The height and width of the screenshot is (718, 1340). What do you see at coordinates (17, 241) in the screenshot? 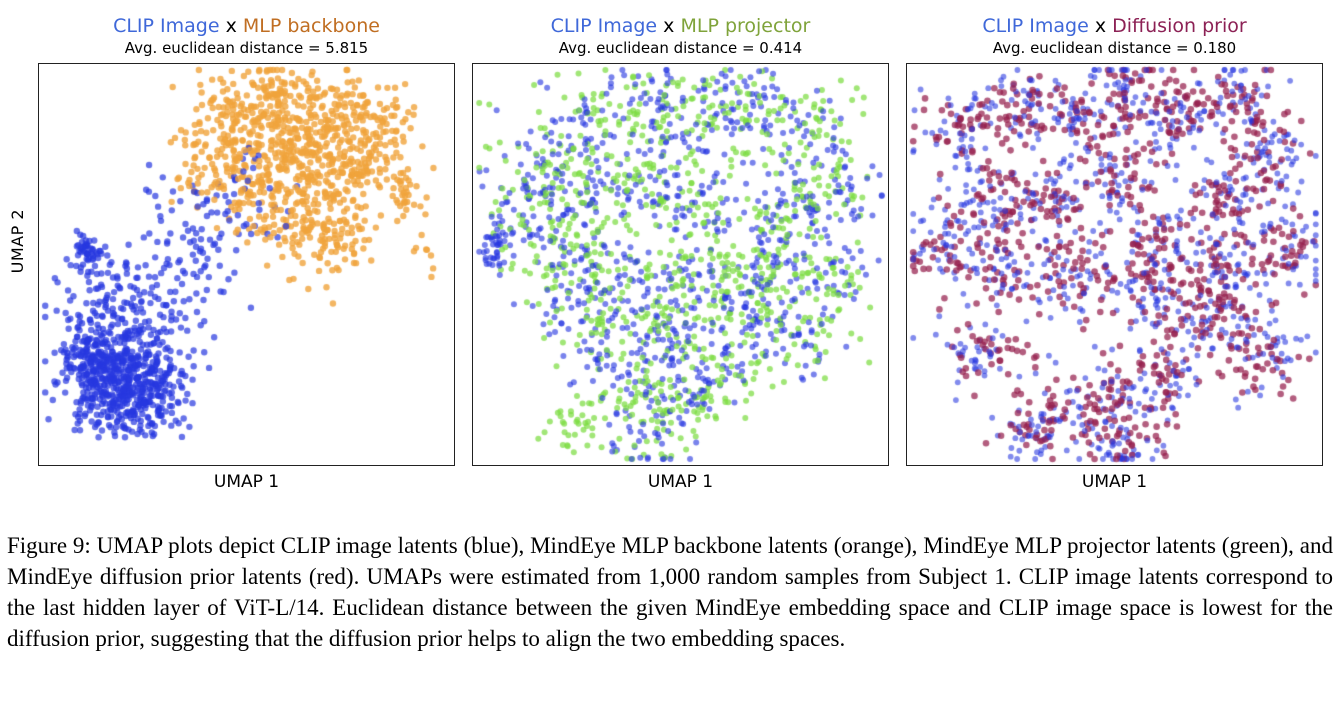
I see `y-axis-label: UMAP 2` at bounding box center [17, 241].